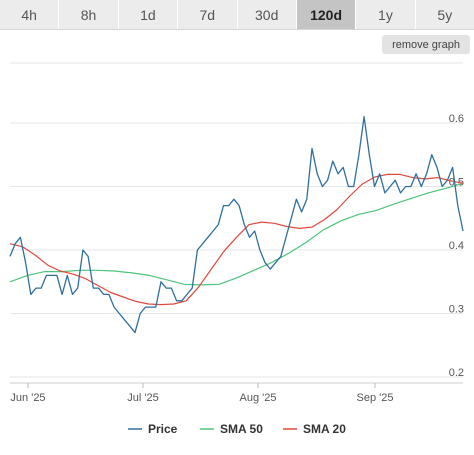 Image resolution: width=474 pixels, height=455 pixels. I want to click on tab-8h: 8h, so click(89, 14).